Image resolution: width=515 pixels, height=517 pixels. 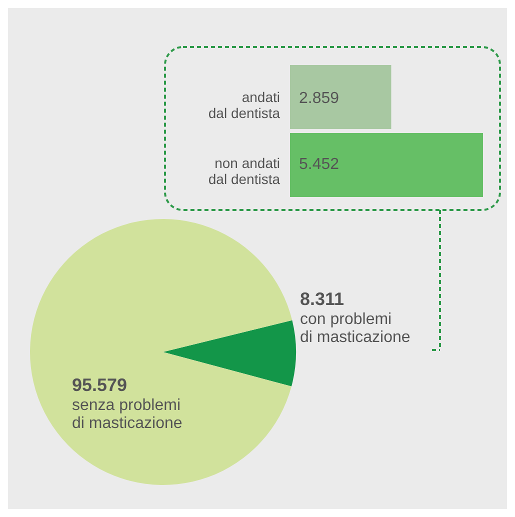 What do you see at coordinates (319, 98) in the screenshot?
I see `data-label: 2.859` at bounding box center [319, 98].